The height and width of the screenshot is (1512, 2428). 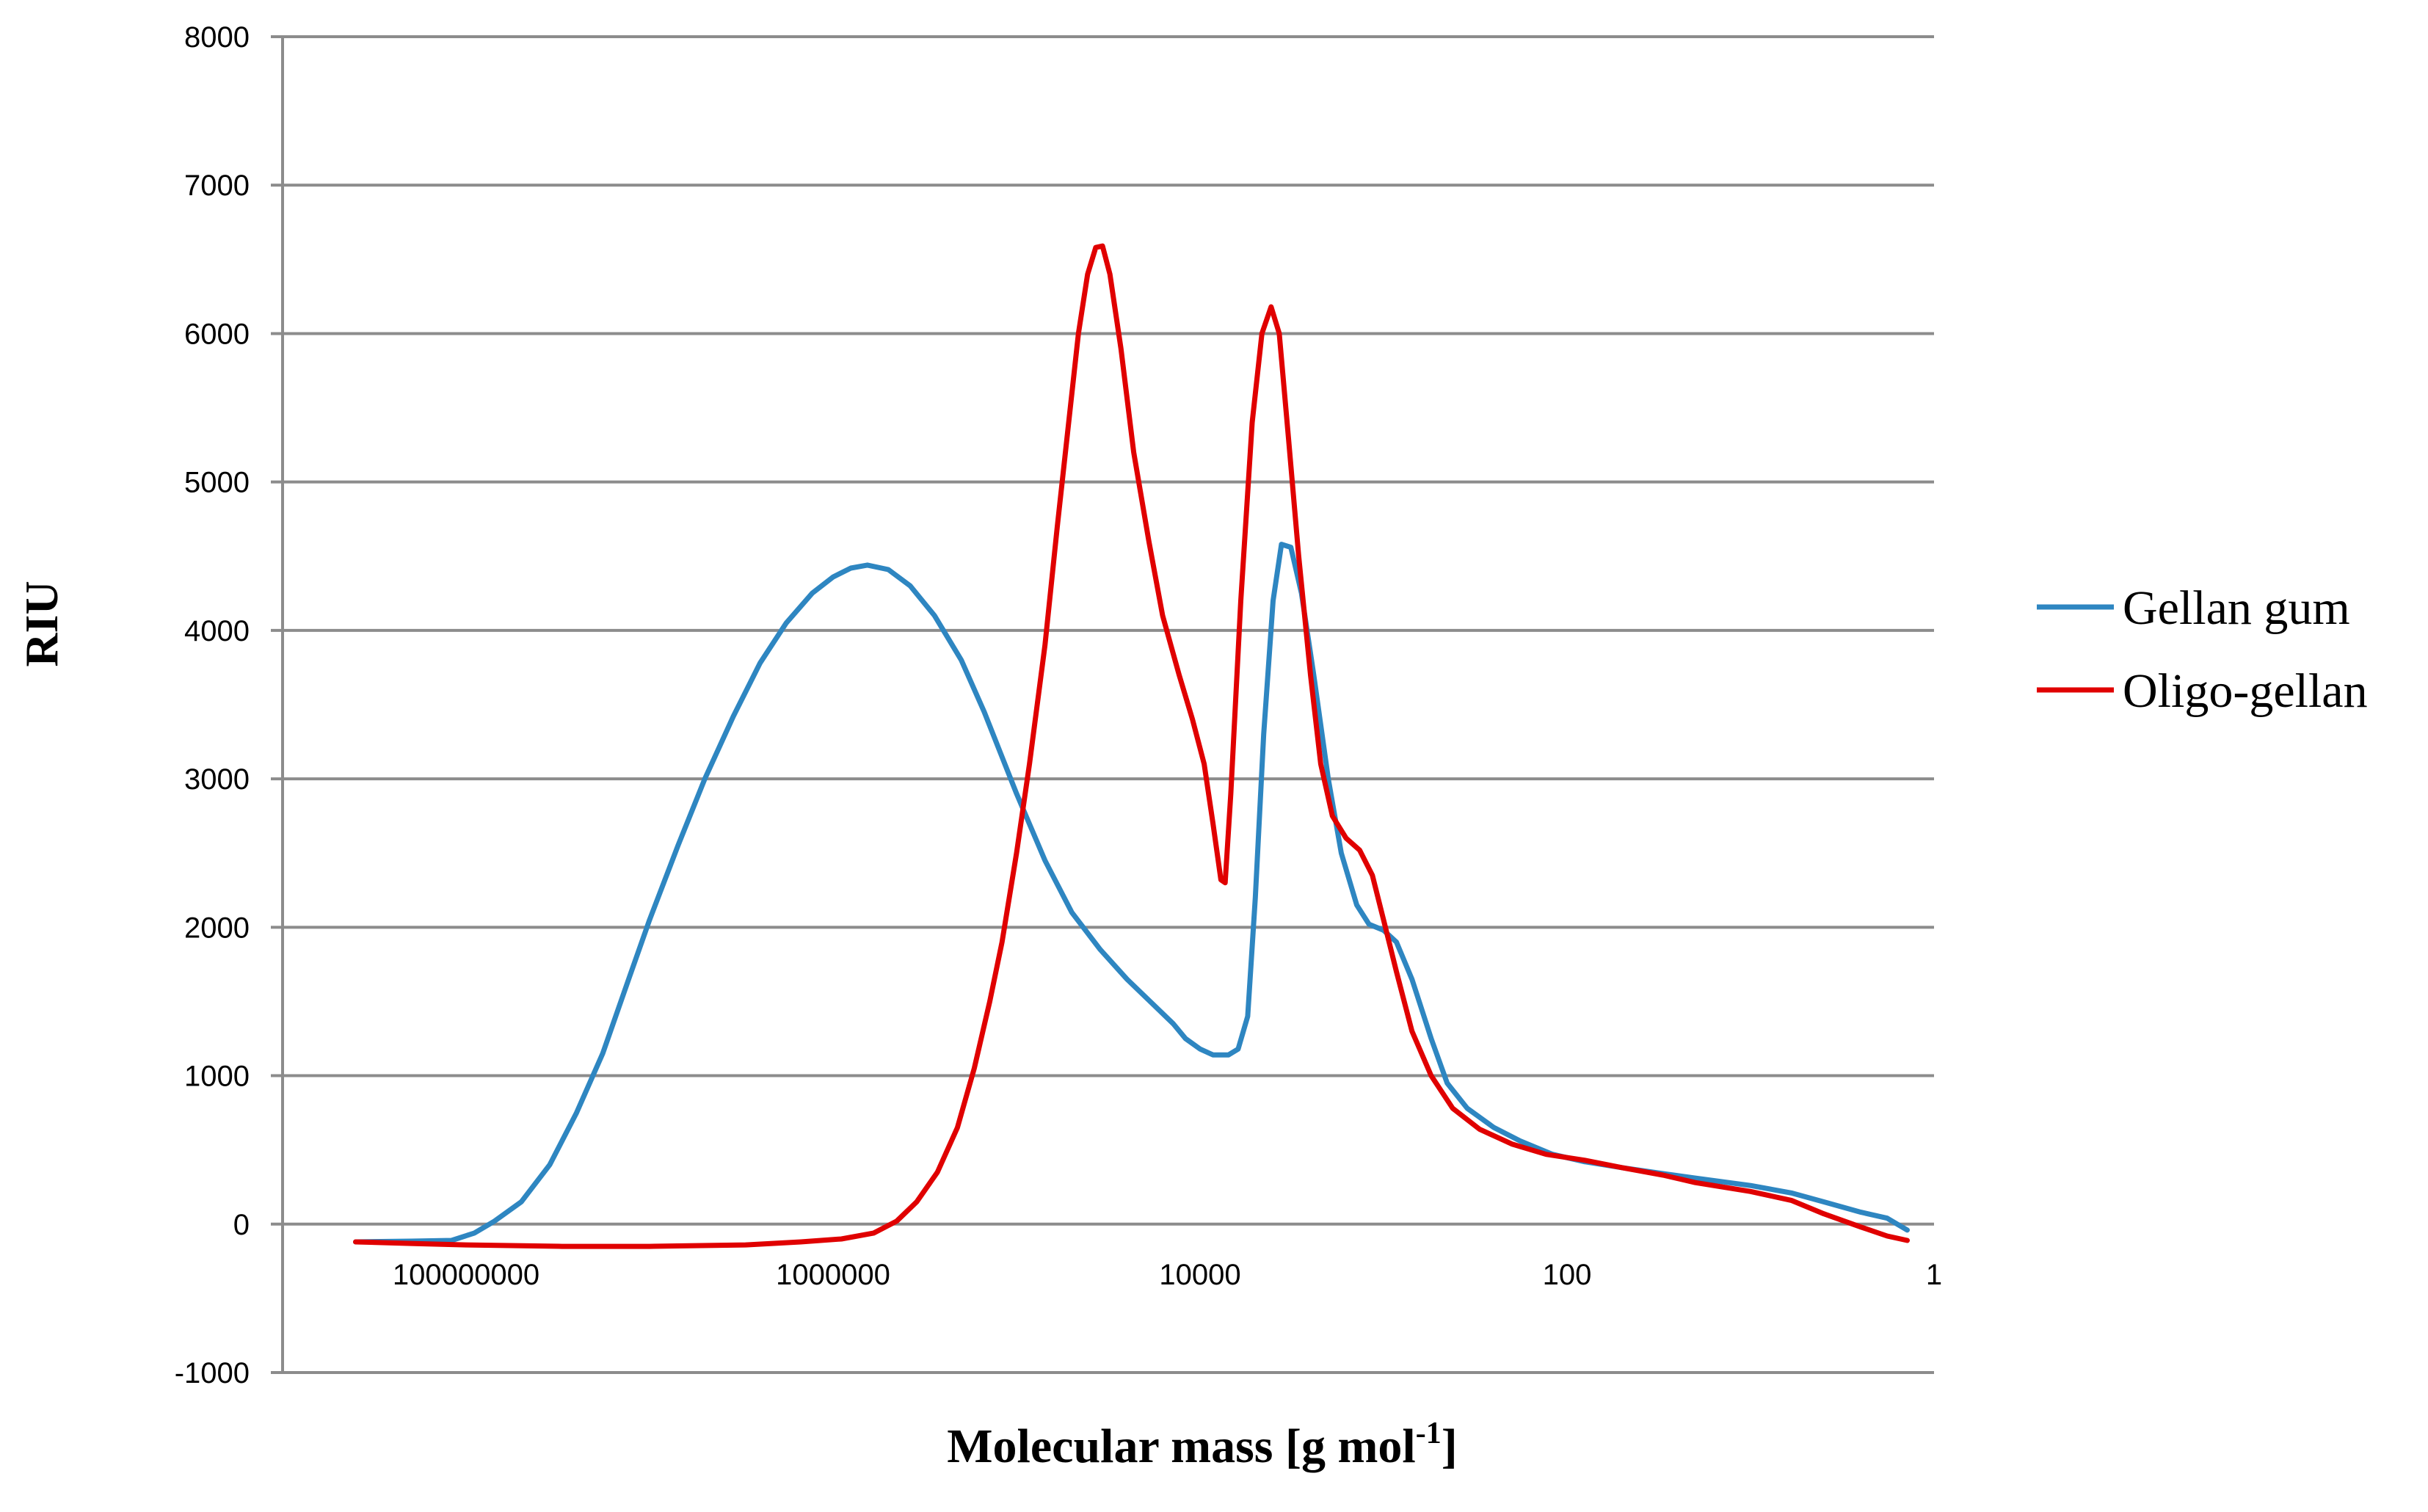 I want to click on x-tick-label: 1, so click(x=1934, y=1275).